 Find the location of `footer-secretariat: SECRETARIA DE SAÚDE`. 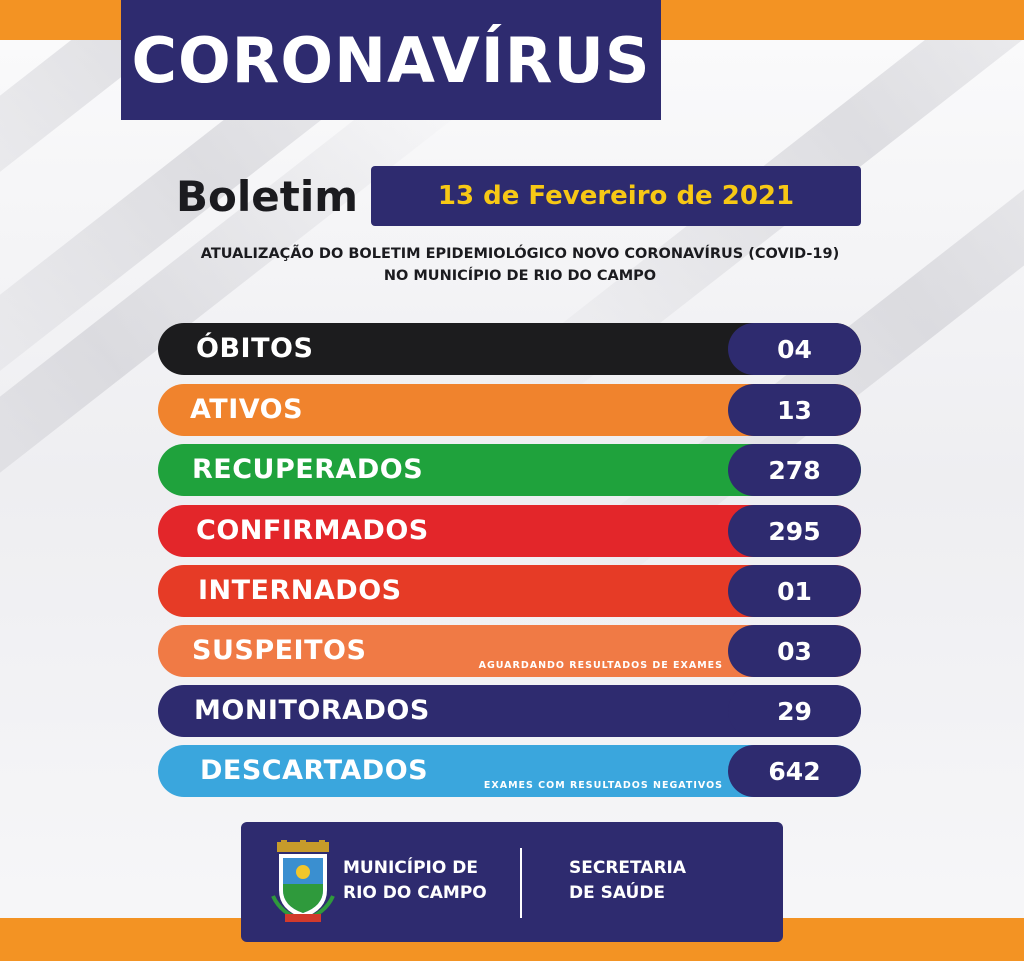

footer-secretariat: SECRETARIA DE SAÚDE is located at coordinates (627, 881).